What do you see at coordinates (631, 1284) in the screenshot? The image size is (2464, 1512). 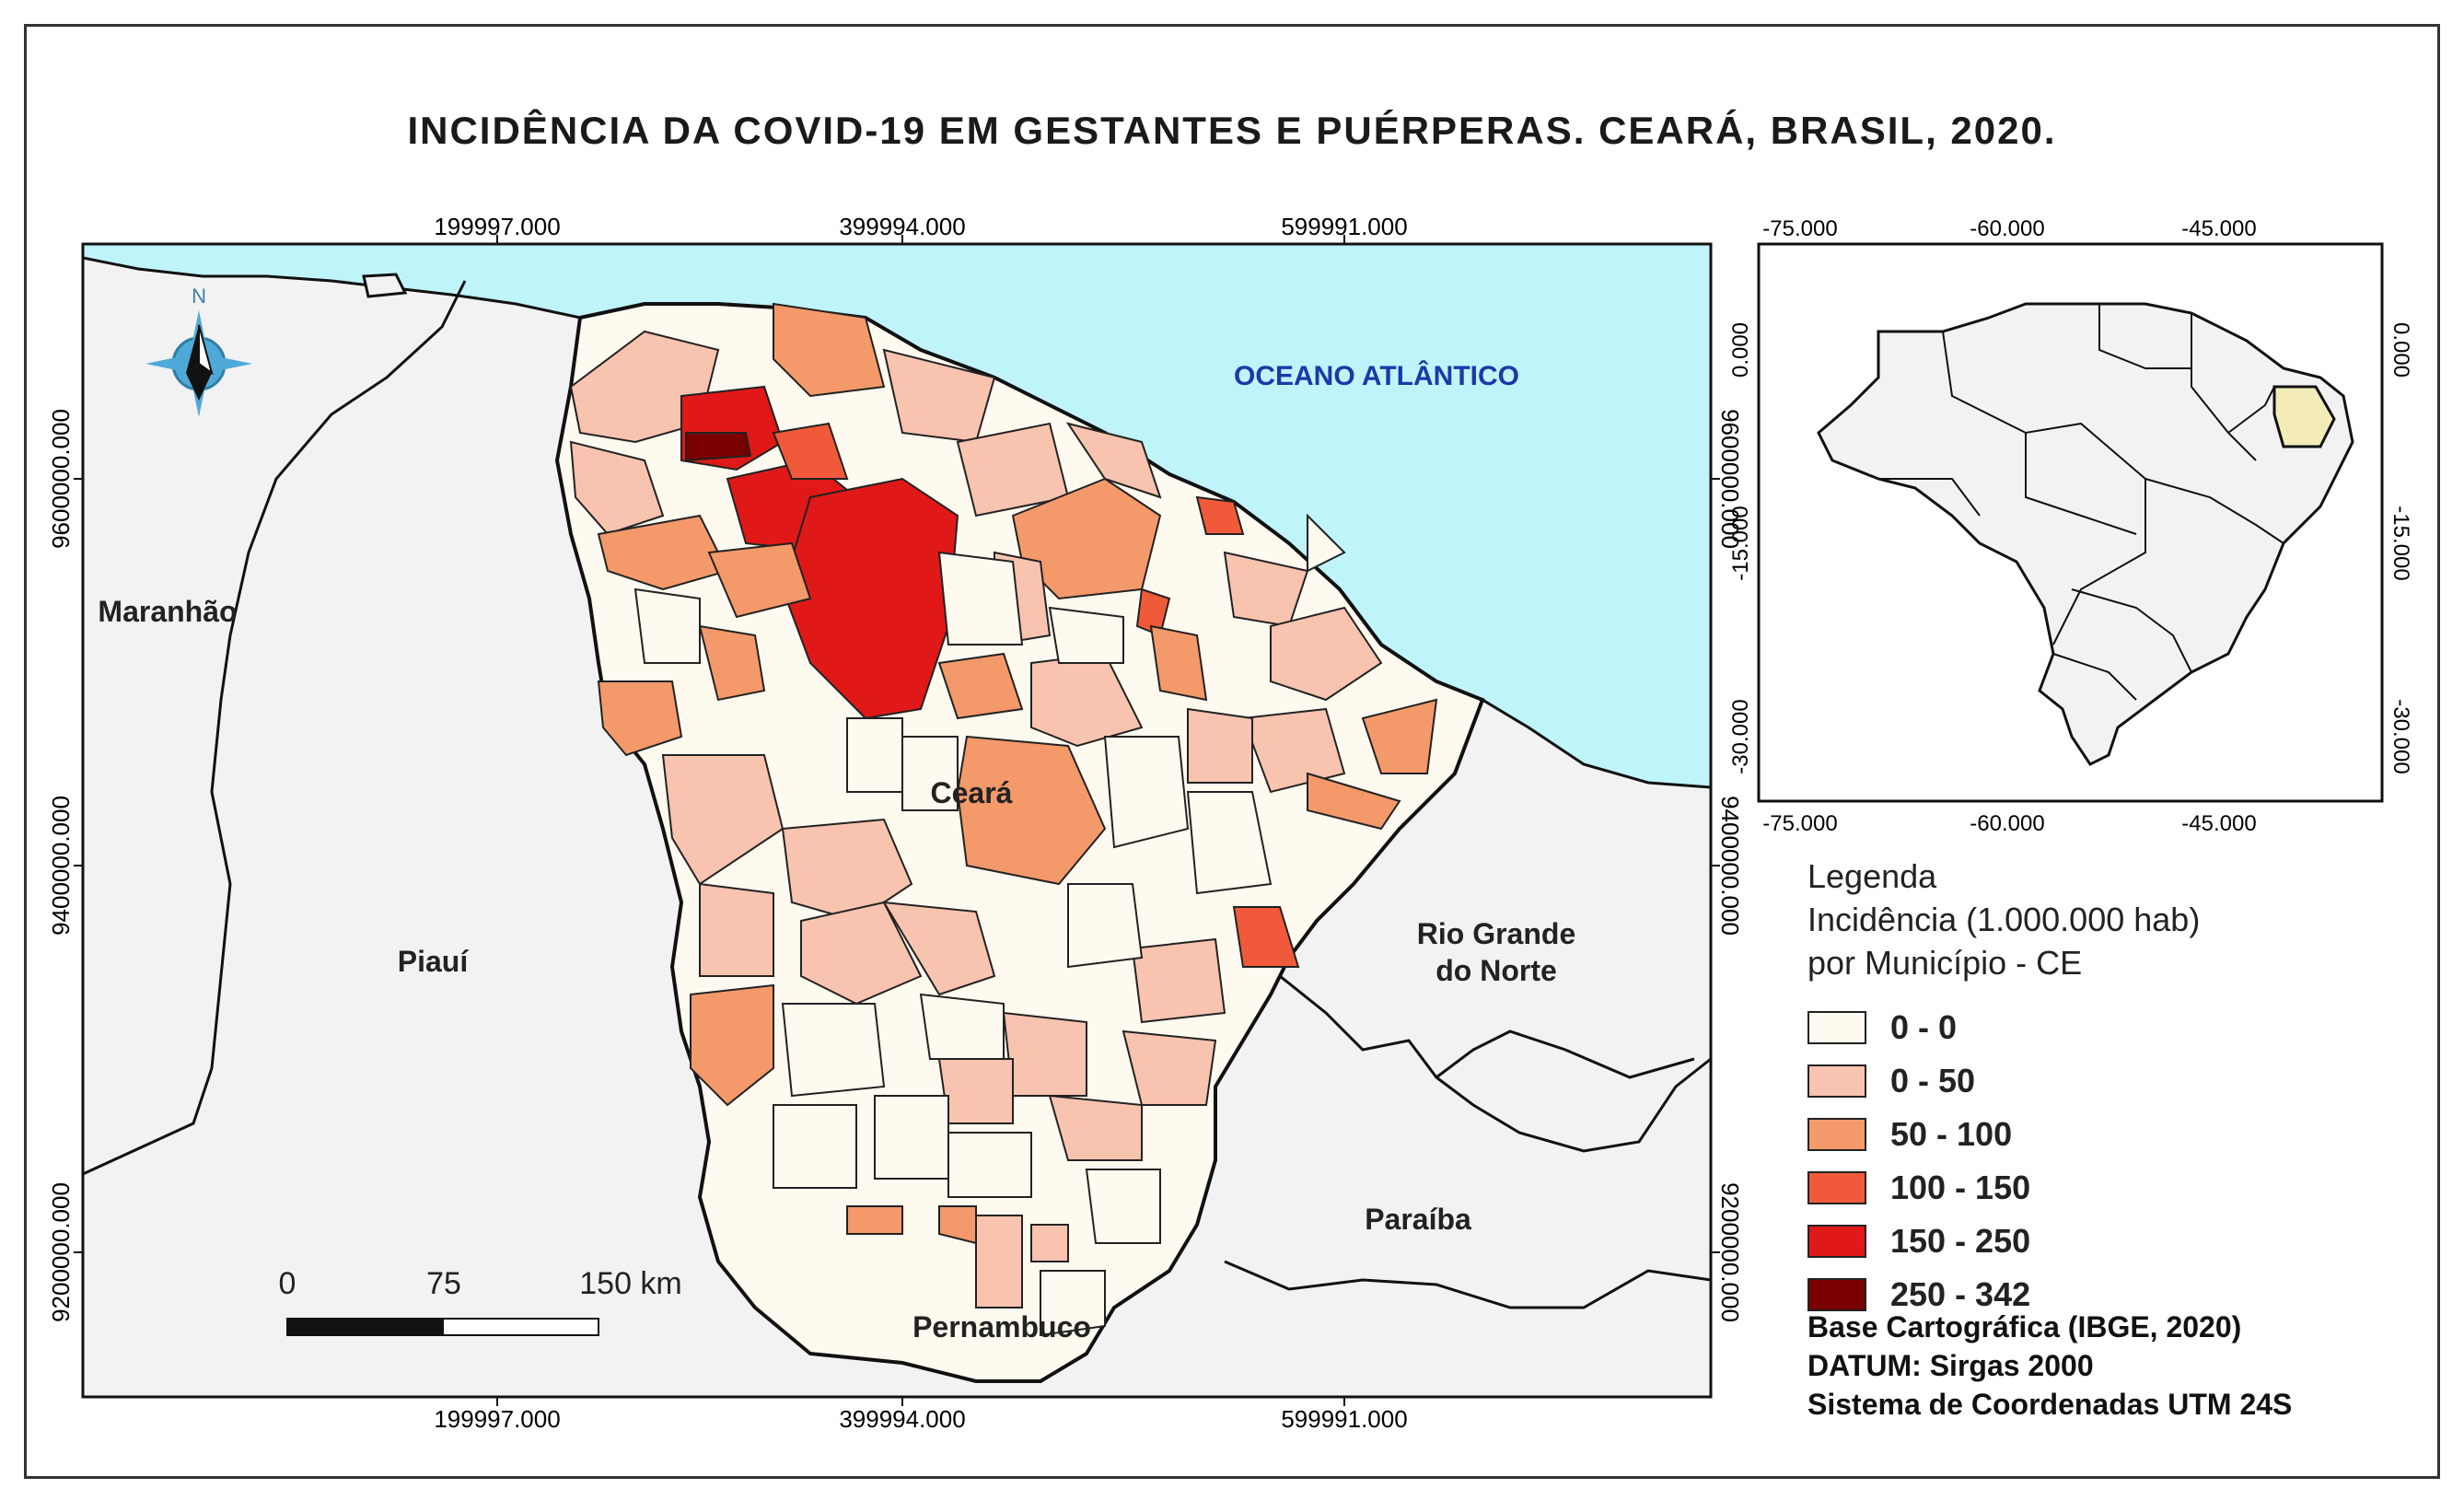 I see `scale-label-150: 150 km` at bounding box center [631, 1284].